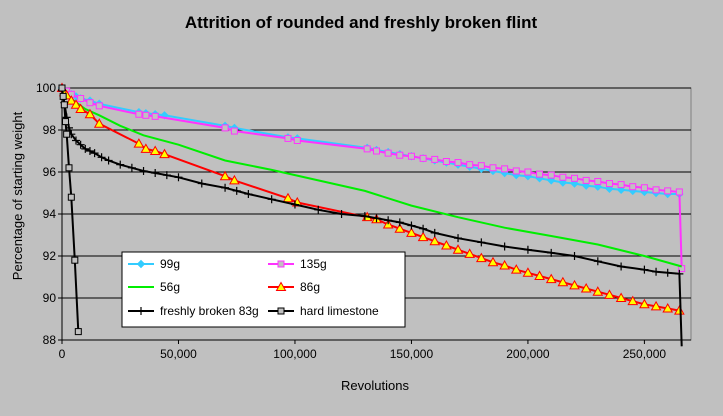 The image size is (723, 416). I want to click on x-axis-label: Revolutions, so click(375, 385).